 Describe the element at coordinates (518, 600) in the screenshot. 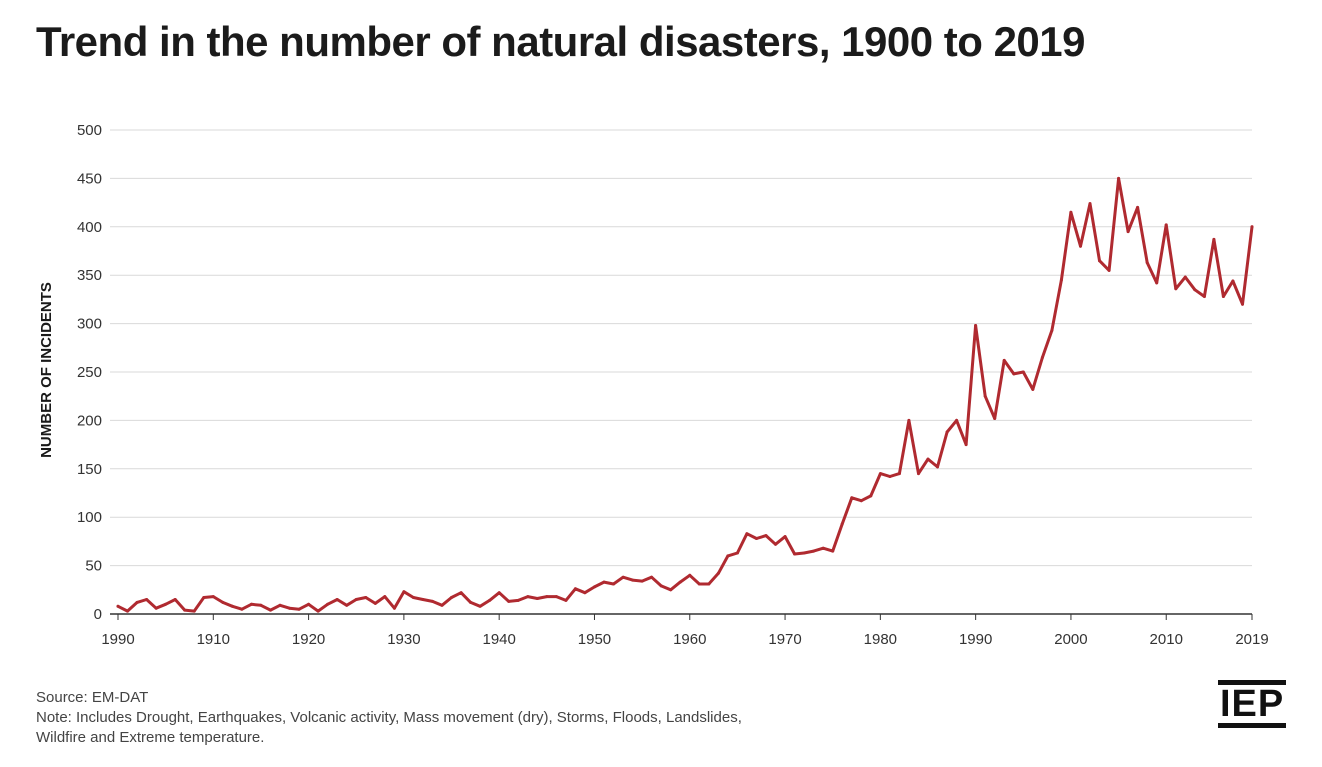

I see `data-point-1942` at that location.